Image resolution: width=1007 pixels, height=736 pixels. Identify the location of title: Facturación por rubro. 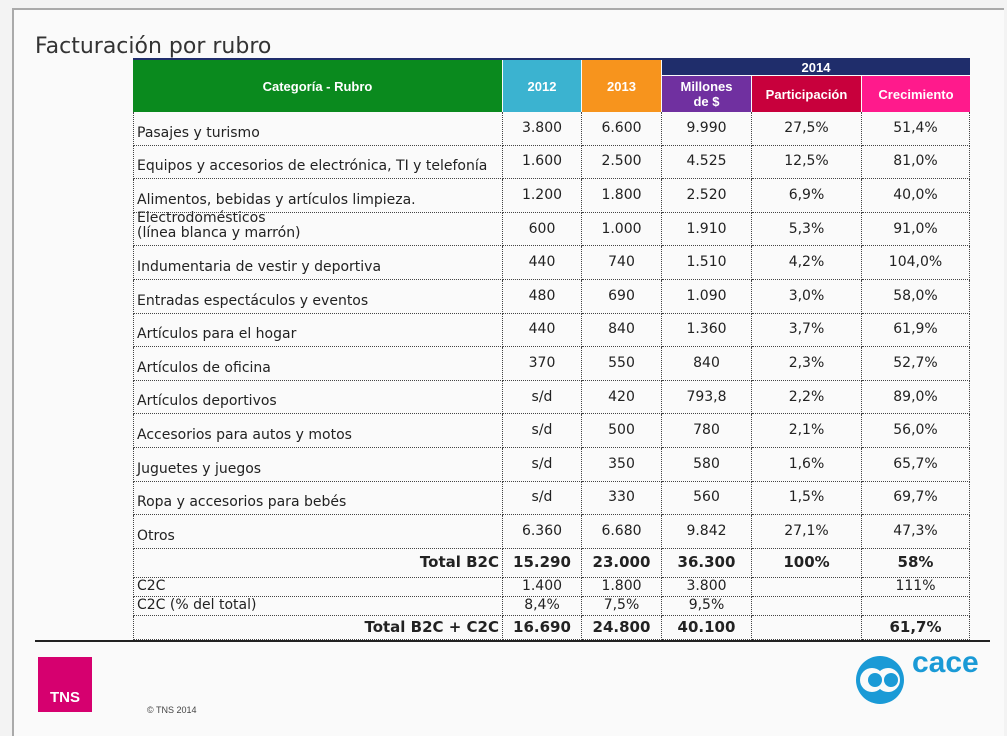
(153, 46).